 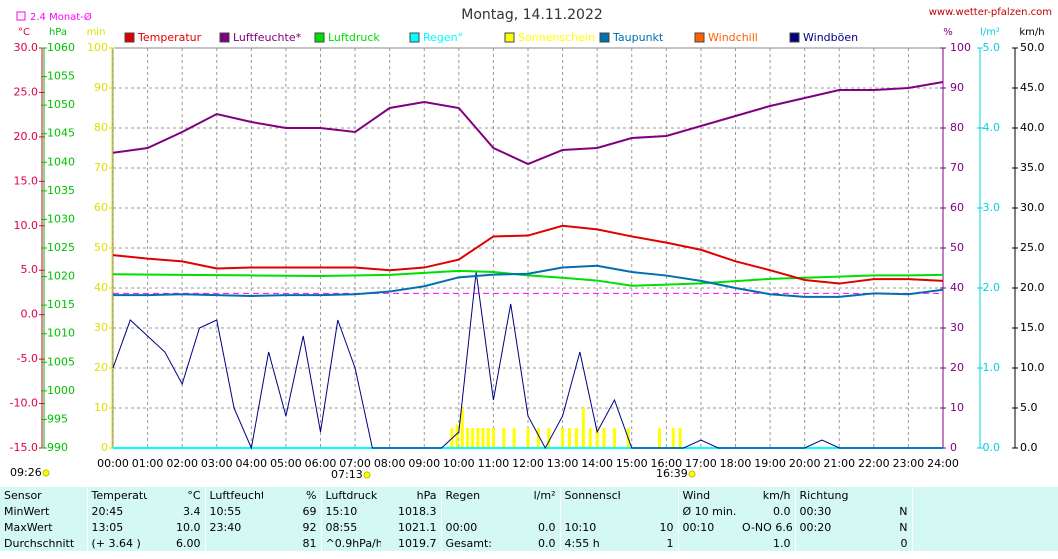 What do you see at coordinates (649, 543) in the screenshot?
I see `table-cell: 1` at bounding box center [649, 543].